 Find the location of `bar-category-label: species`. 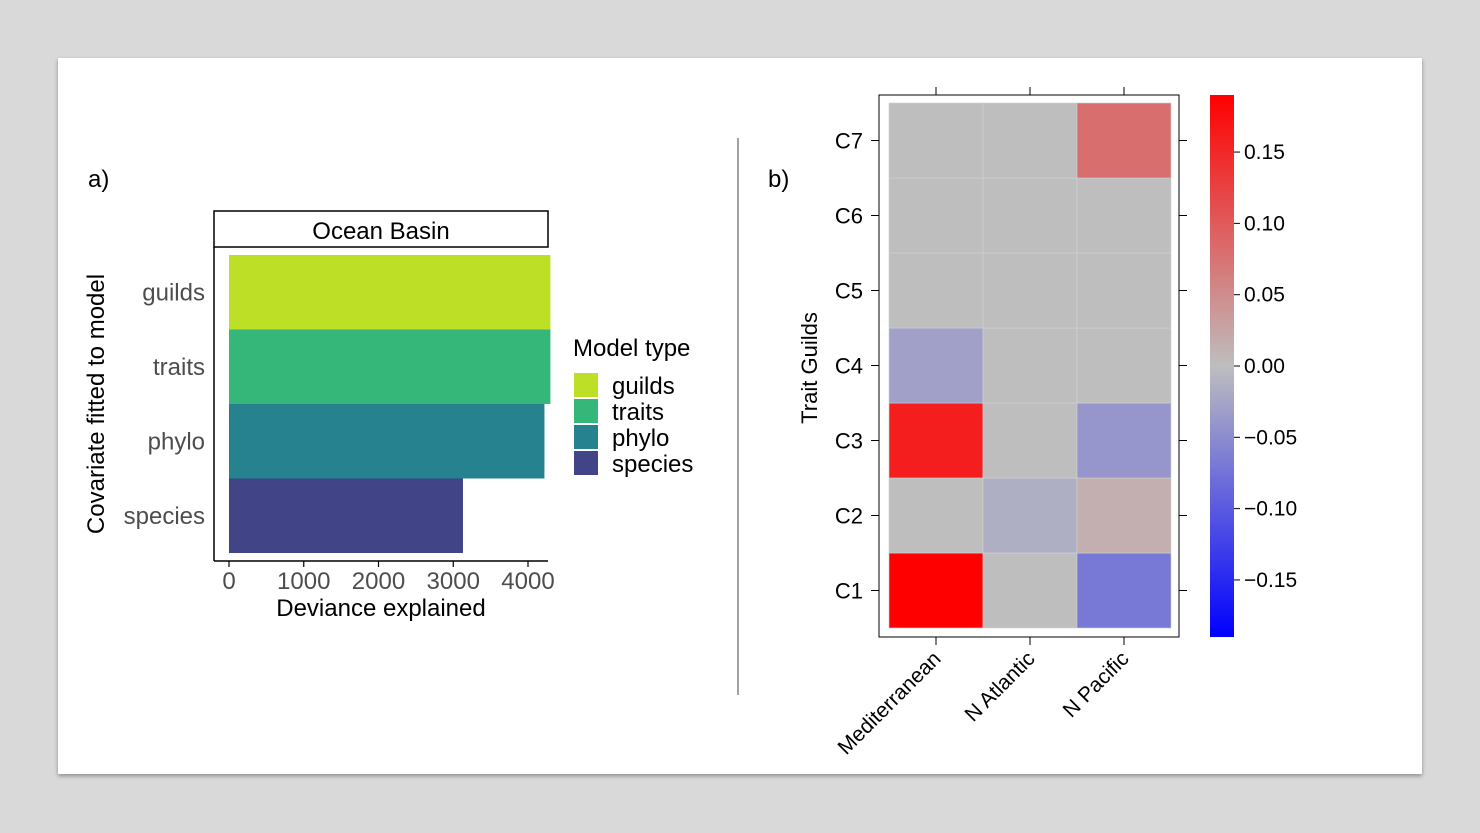

bar-category-label: species is located at coordinates (164, 516).